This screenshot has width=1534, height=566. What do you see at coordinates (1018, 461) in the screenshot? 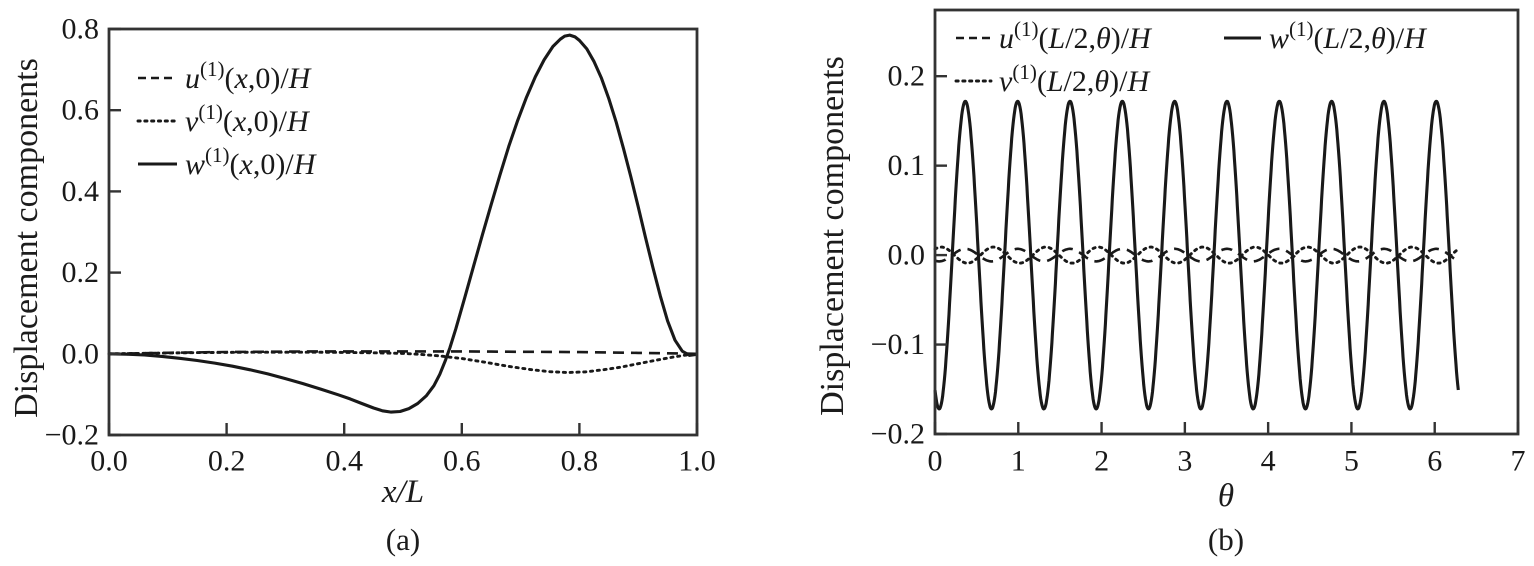
I see `x-tick-label: 1` at bounding box center [1018, 461].